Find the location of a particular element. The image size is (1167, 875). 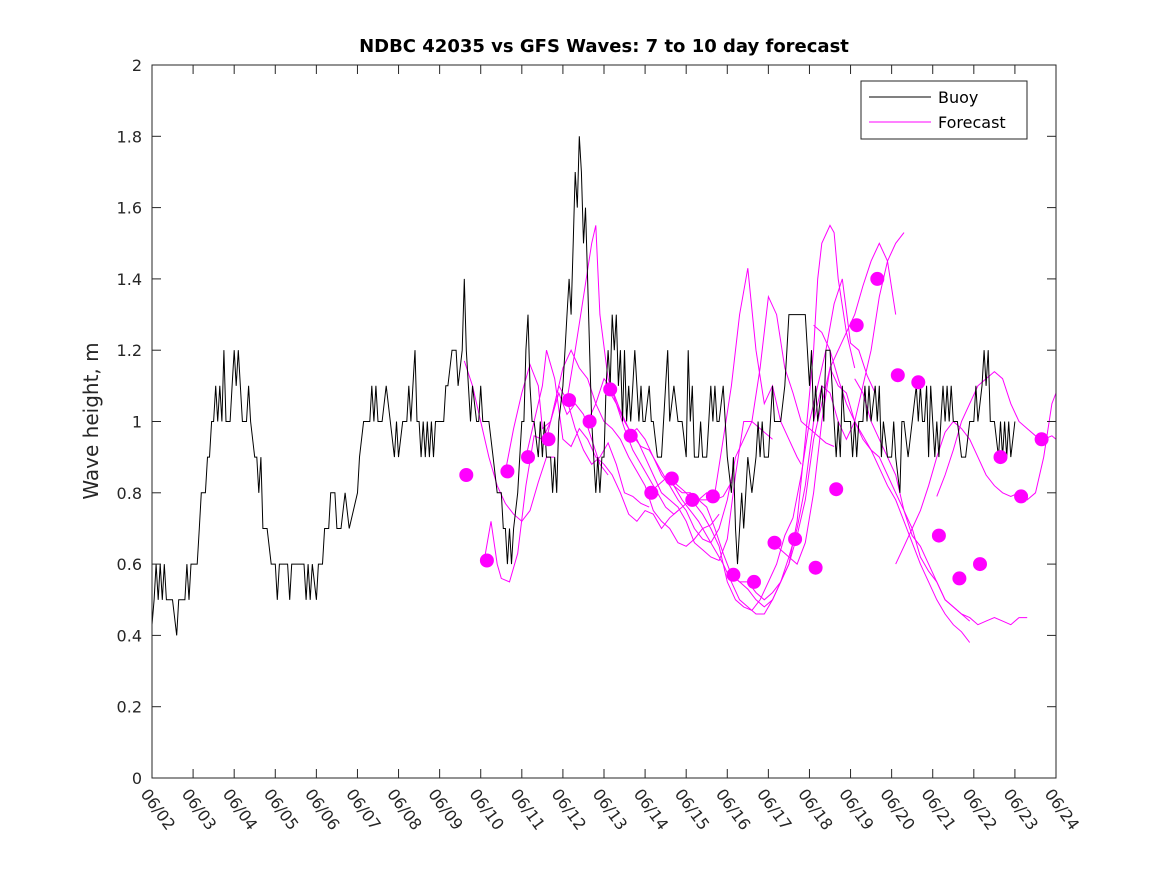

legend: Buoy Forecast is located at coordinates (944, 110).